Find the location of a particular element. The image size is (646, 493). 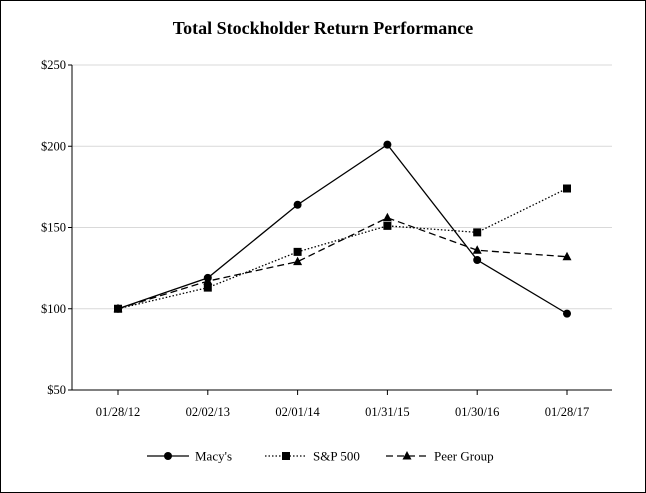

y-tick-label: $150 is located at coordinates (53, 228).